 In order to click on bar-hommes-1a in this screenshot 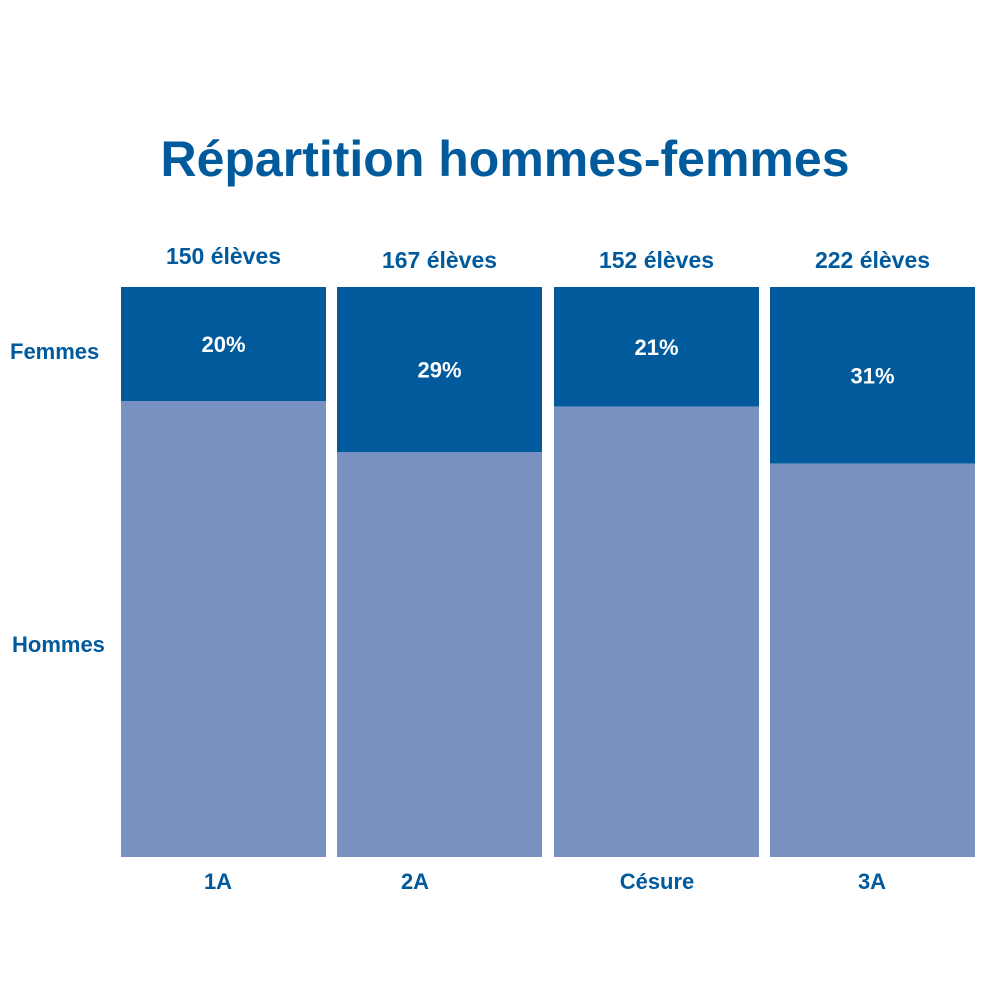, I will do `click(223, 629)`.